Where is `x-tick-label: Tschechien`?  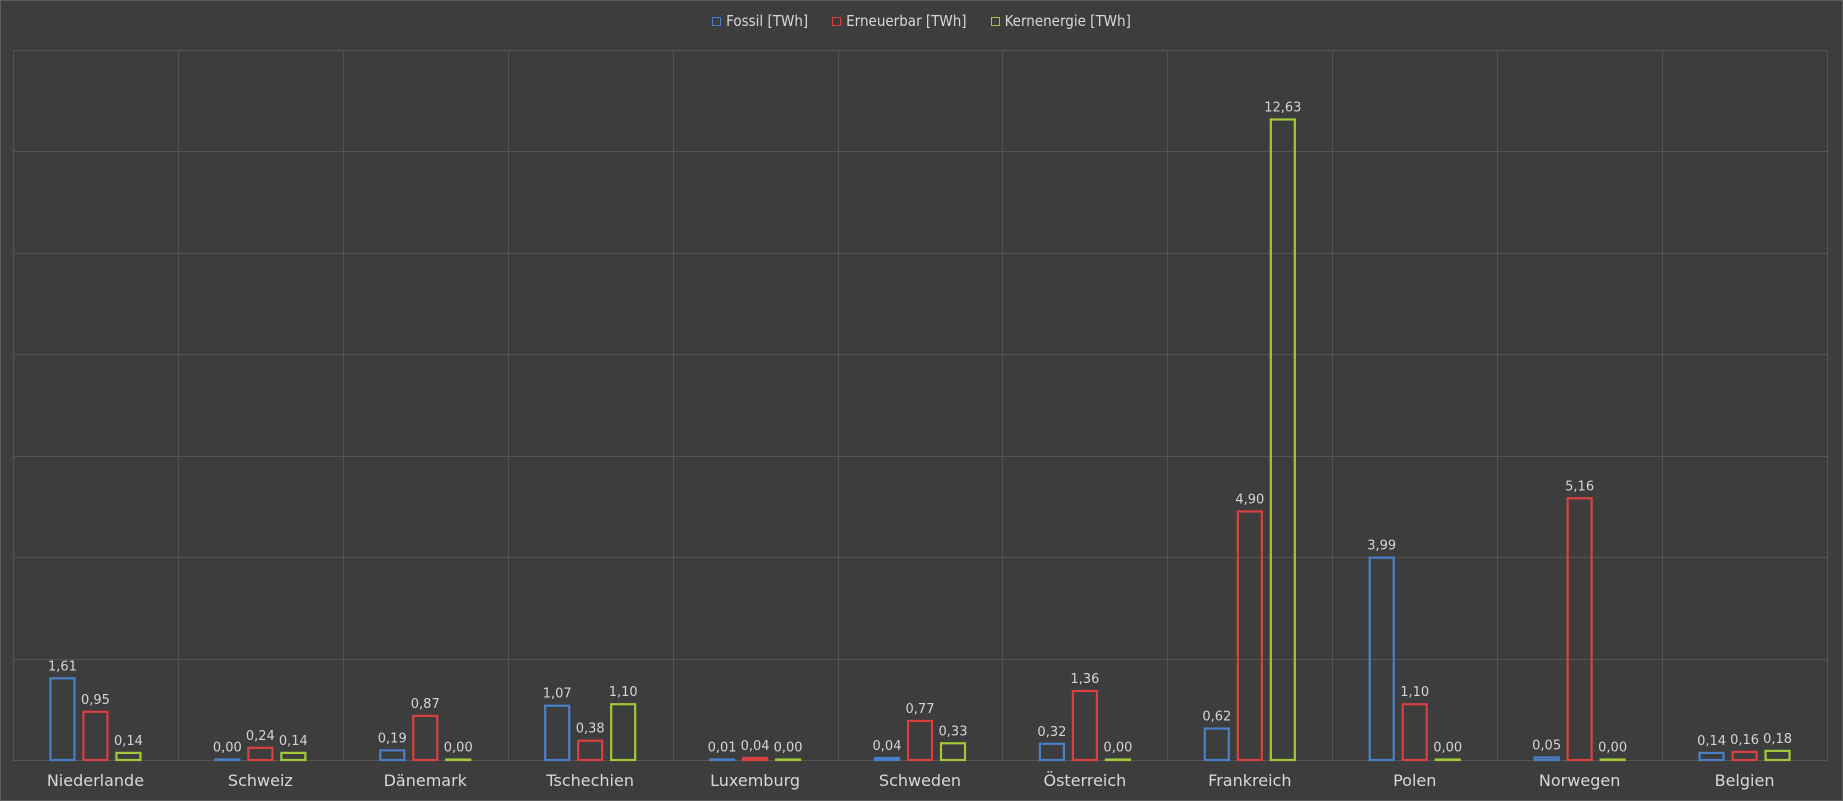
x-tick-label: Tschechien is located at coordinates (589, 780).